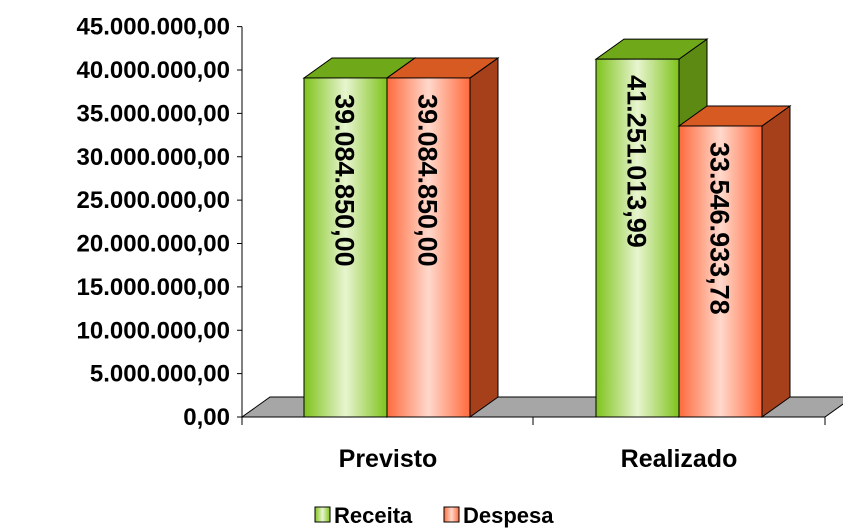  What do you see at coordinates (637, 161) in the screenshot?
I see `bar-value-label: 41.251.013,99` at bounding box center [637, 161].